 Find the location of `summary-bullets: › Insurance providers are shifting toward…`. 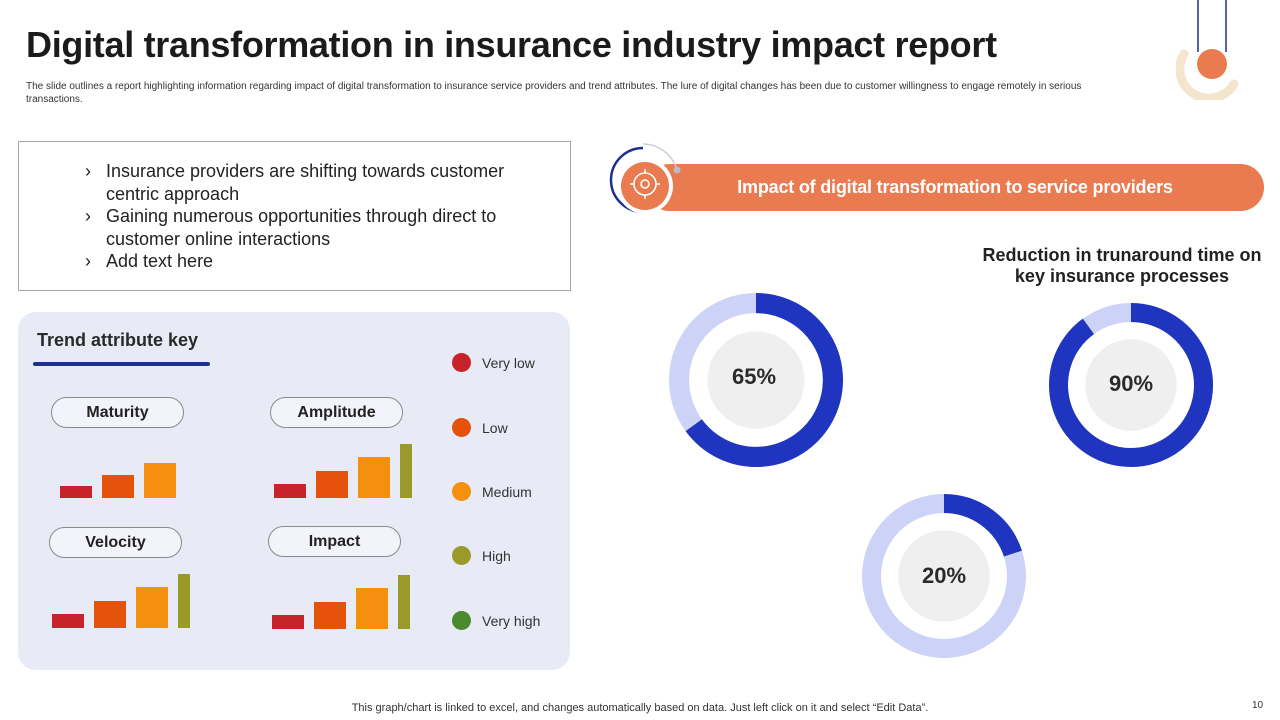

summary-bullets: › Insurance providers are shifting toward… is located at coordinates (320, 216).